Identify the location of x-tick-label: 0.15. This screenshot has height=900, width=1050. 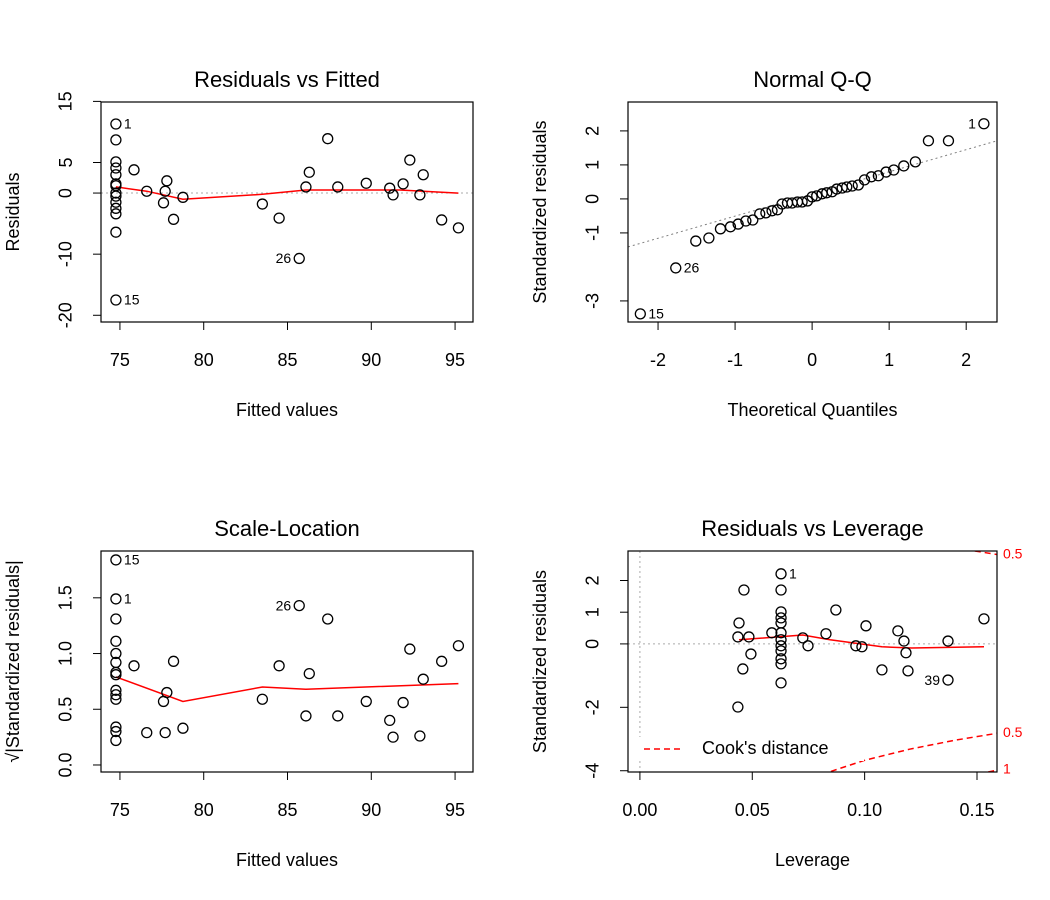
(976, 810).